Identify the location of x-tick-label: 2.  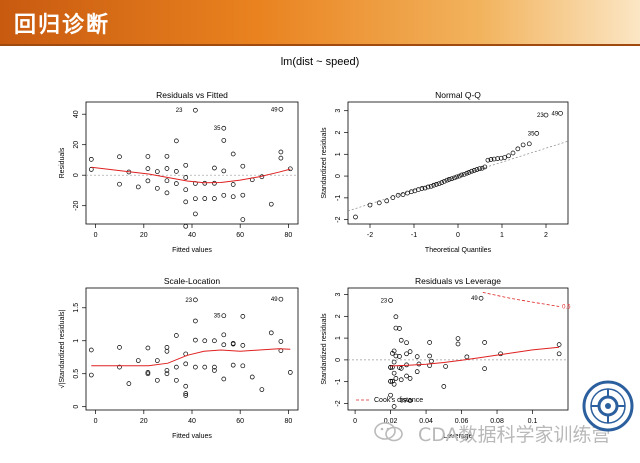
(546, 235).